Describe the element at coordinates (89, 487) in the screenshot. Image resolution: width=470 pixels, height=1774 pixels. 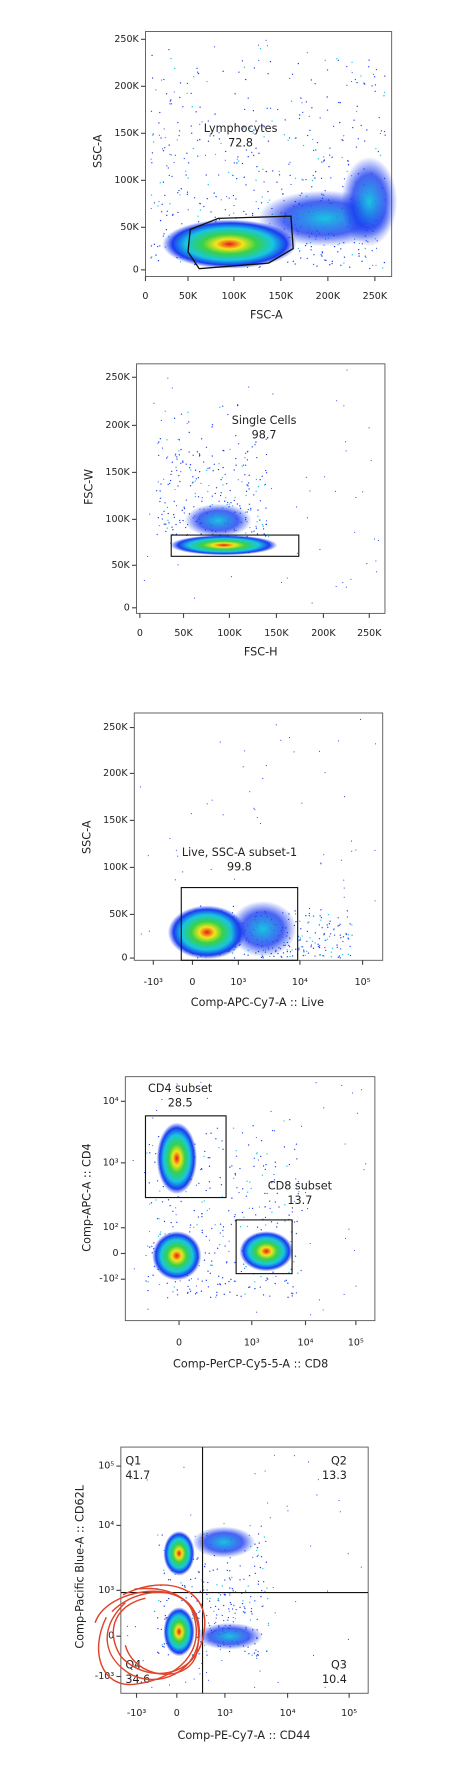
I see `y-axis-label: FSC-W` at that location.